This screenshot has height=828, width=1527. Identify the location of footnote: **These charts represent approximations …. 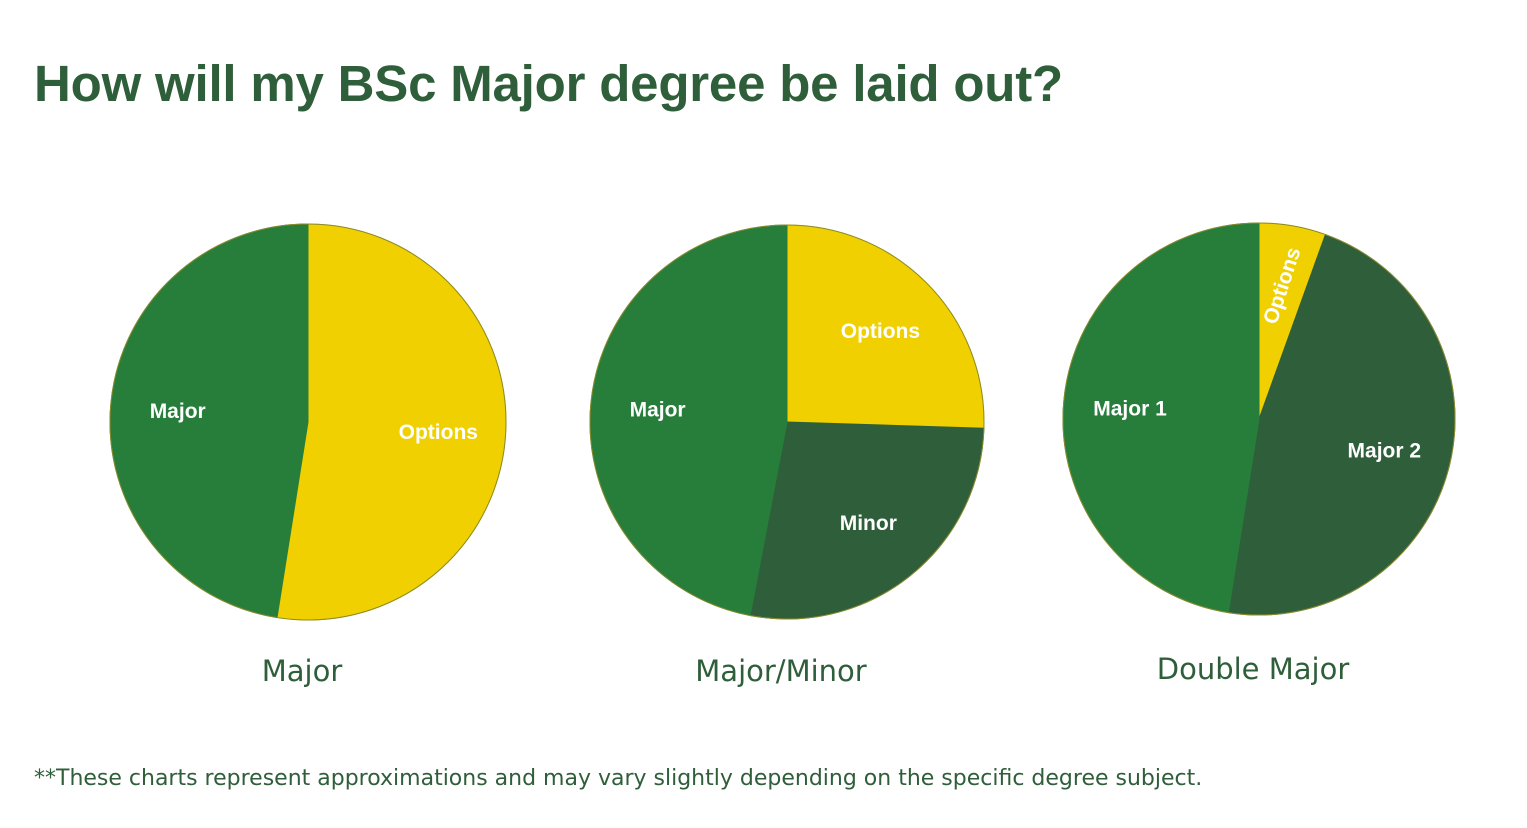
(618, 778).